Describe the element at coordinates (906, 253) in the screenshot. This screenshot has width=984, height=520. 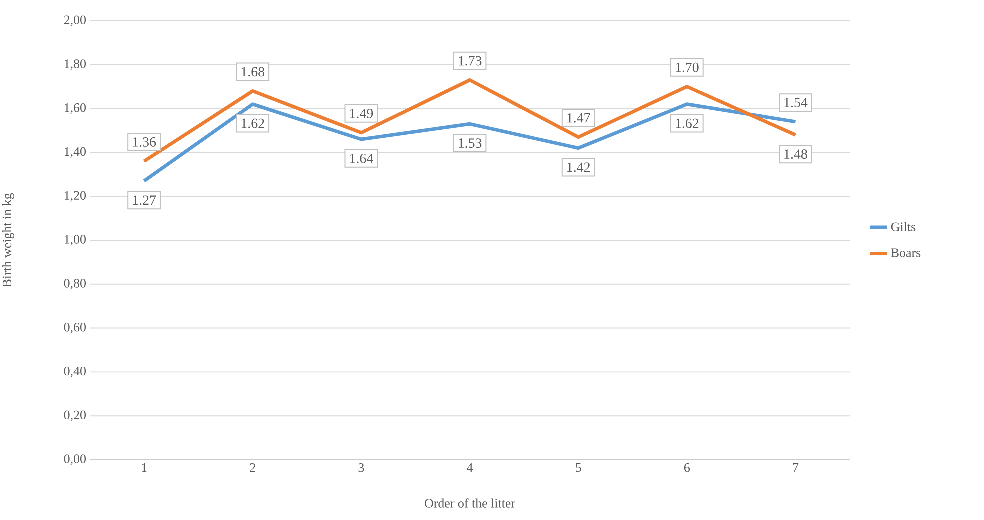
I see `legend-label: Boars` at that location.